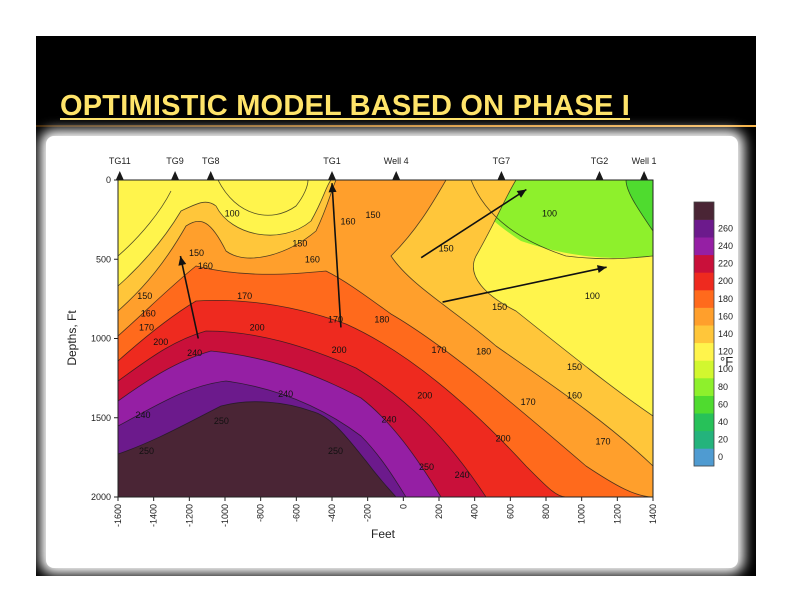 This screenshot has height=612, width=792. What do you see at coordinates (154, 515) in the screenshot?
I see `x-tick-label: -1400` at bounding box center [154, 515].